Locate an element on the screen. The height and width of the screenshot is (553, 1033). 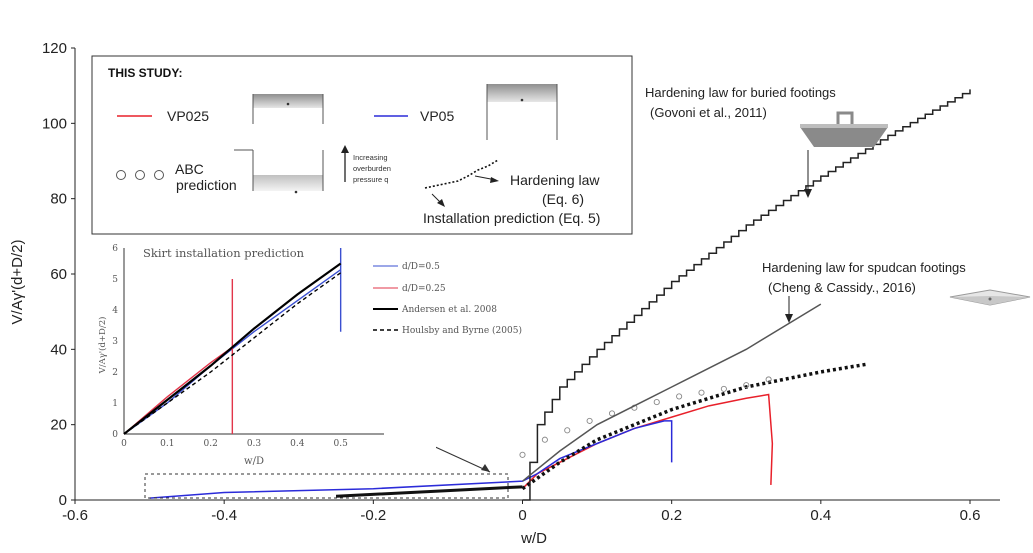
y-tick-label: 20 is located at coordinates (58, 425).